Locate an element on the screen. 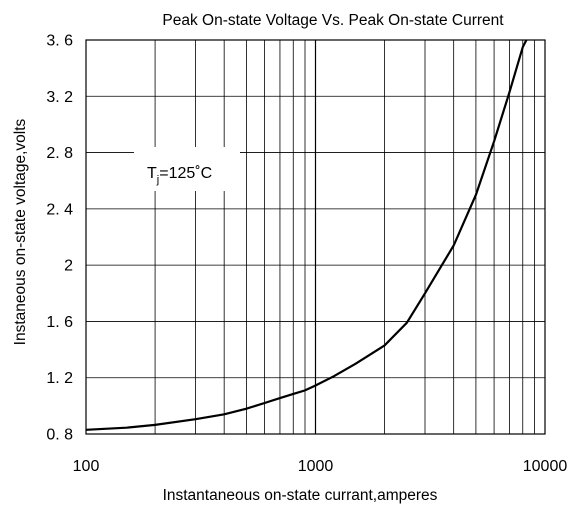 Image resolution: width=578 pixels, height=508 pixels. y-tick-label: 2 is located at coordinates (68, 266).